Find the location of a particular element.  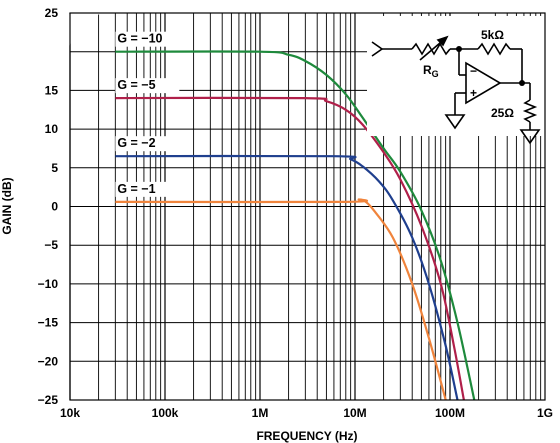

gain-resistor is located at coordinates (431, 49).